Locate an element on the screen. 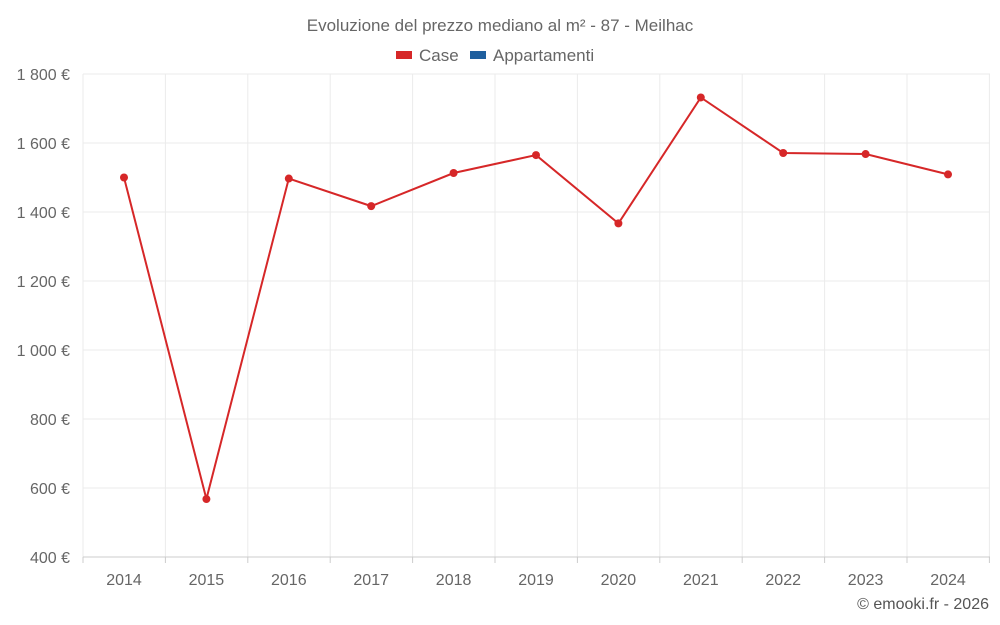  x-tick-label: 2024 is located at coordinates (948, 580).